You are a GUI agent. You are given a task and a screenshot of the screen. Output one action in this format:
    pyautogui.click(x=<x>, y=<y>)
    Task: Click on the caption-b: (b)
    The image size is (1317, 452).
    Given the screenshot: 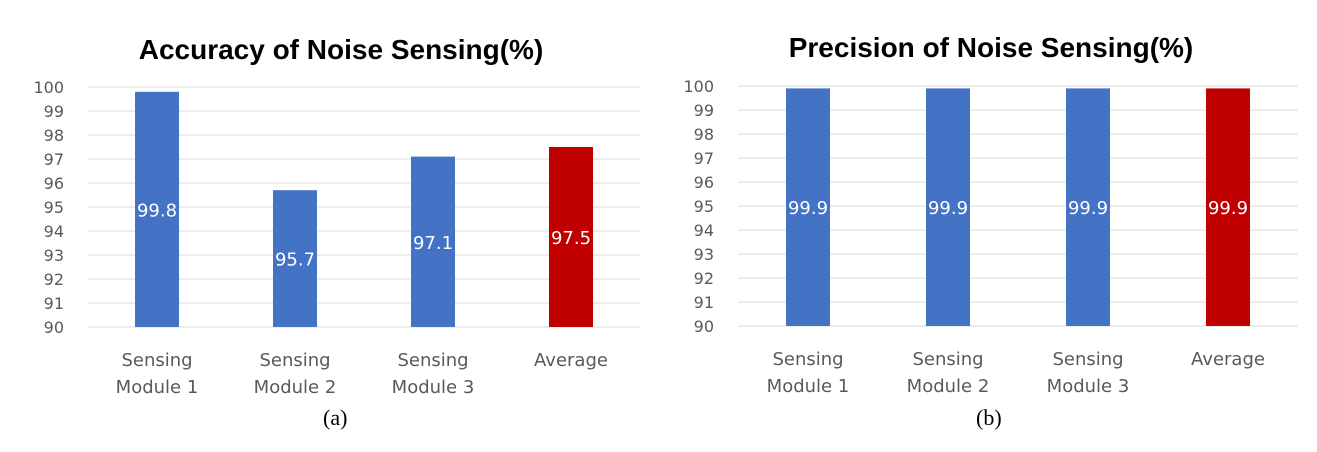 What is the action you would take?
    pyautogui.click(x=989, y=417)
    